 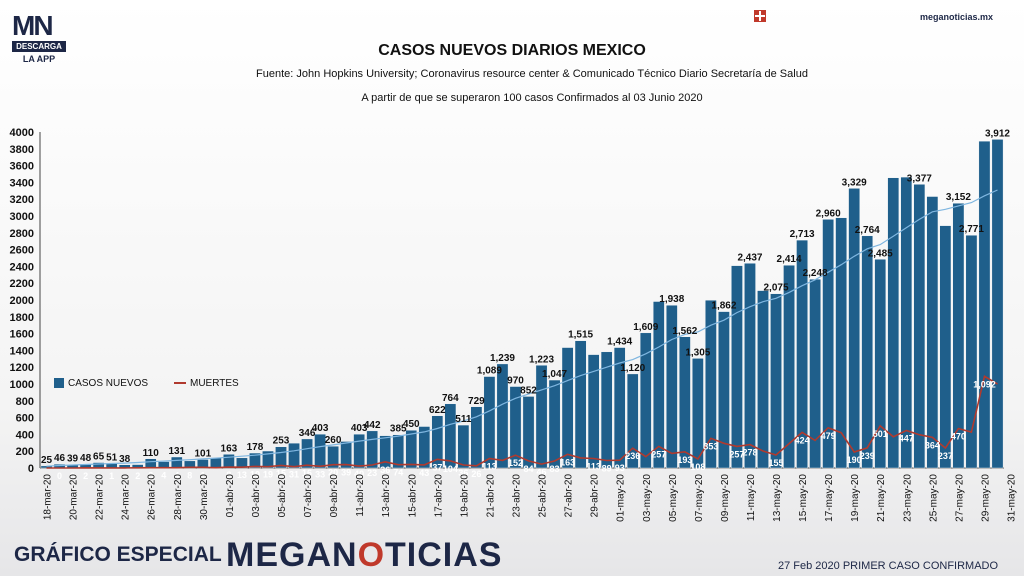 I want to click on x-tick-label: 13-may-20, so click(x=777, y=498).